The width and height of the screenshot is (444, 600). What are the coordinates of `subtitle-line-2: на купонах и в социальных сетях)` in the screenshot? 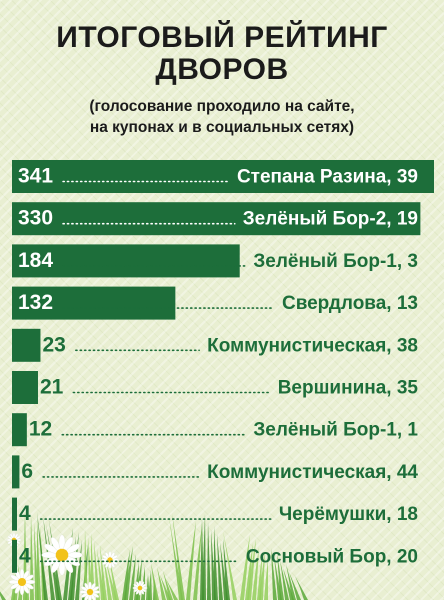 It's located at (222, 127).